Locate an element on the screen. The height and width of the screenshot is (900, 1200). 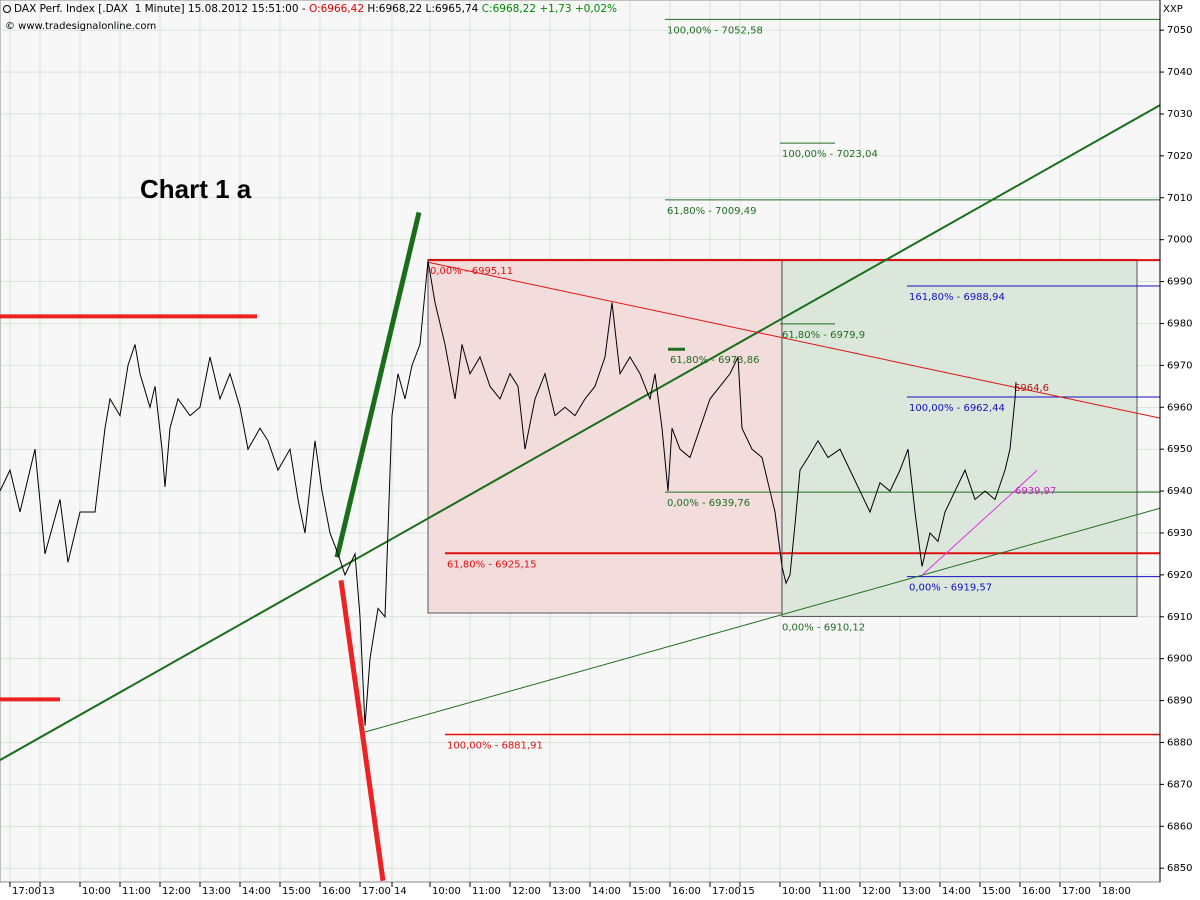
level-label: 61,80% - 7009,49 is located at coordinates (711, 211).